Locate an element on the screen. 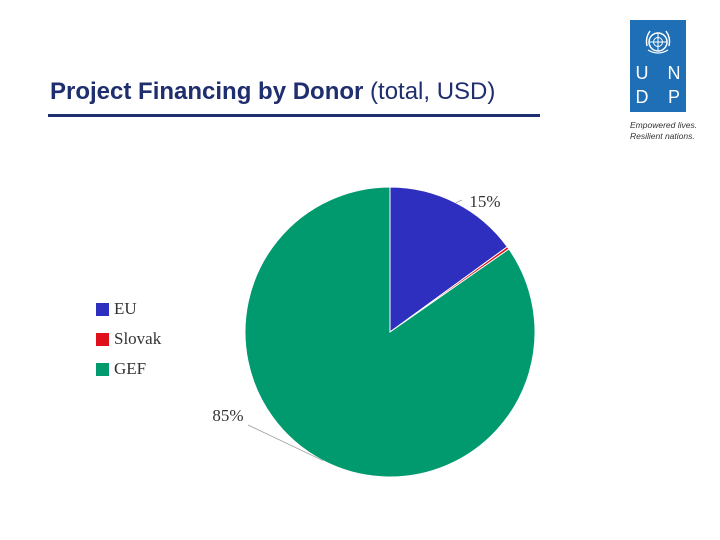 This screenshot has height=540, width=720. data-label-eu: 15% is located at coordinates (484, 201).